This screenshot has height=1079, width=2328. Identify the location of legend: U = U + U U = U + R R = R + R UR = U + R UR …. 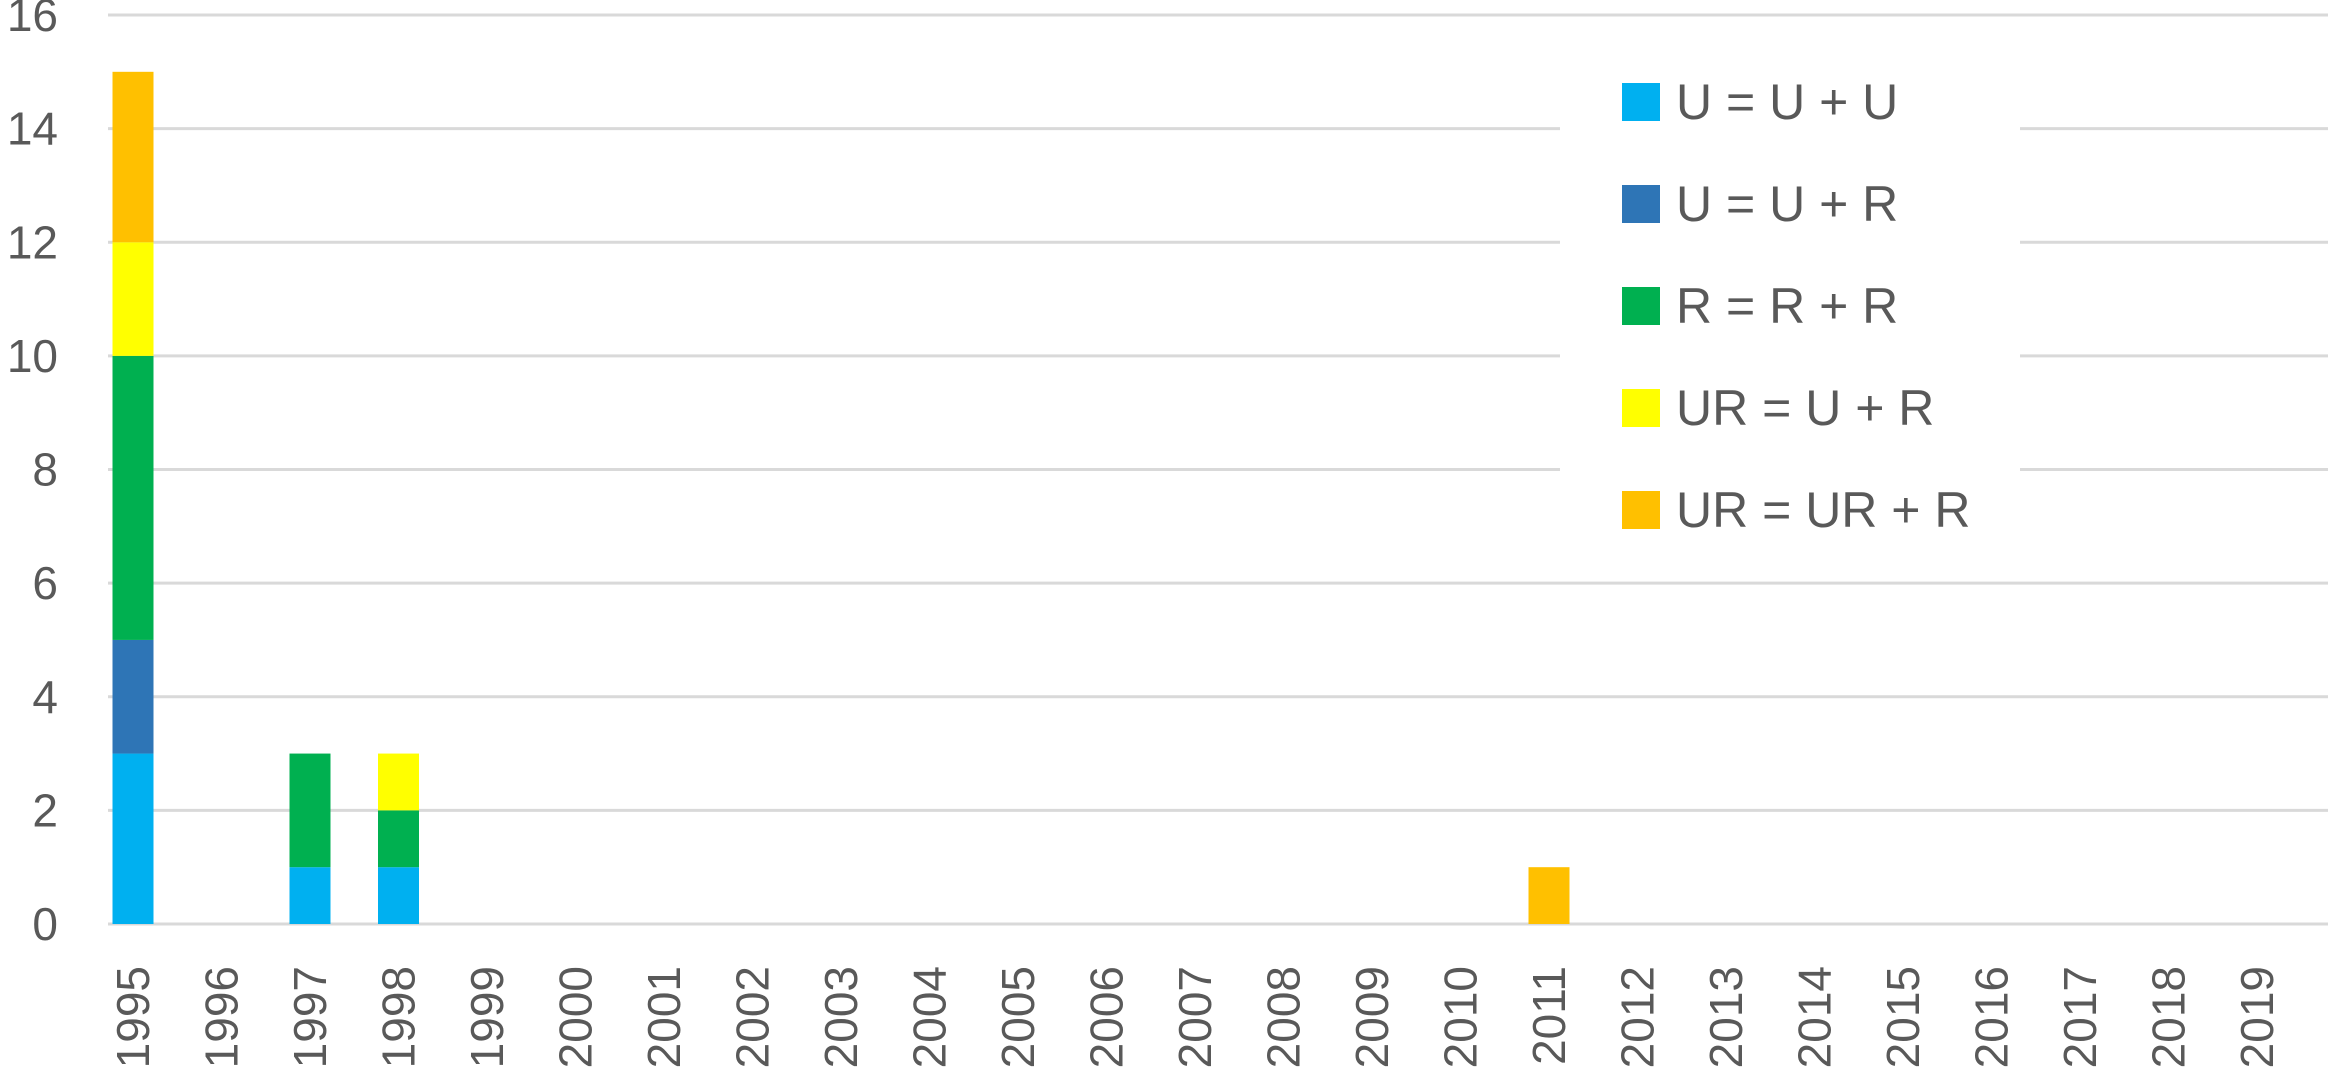
(1790, 310).